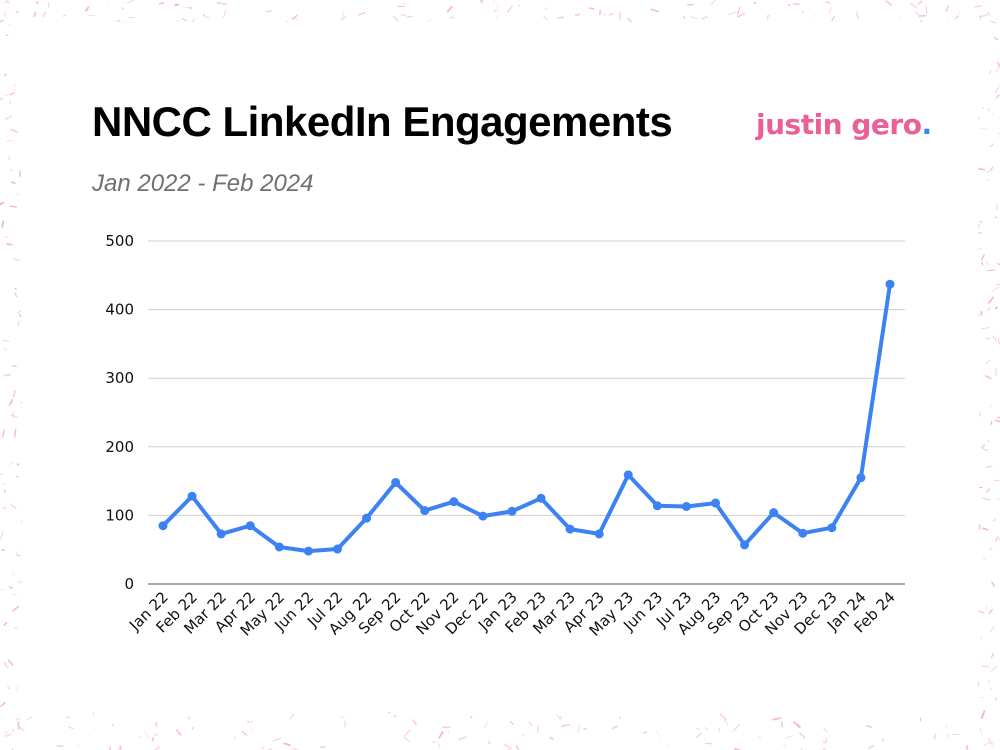 This screenshot has width=1000, height=750. I want to click on y-tick-label: 400, so click(119, 310).